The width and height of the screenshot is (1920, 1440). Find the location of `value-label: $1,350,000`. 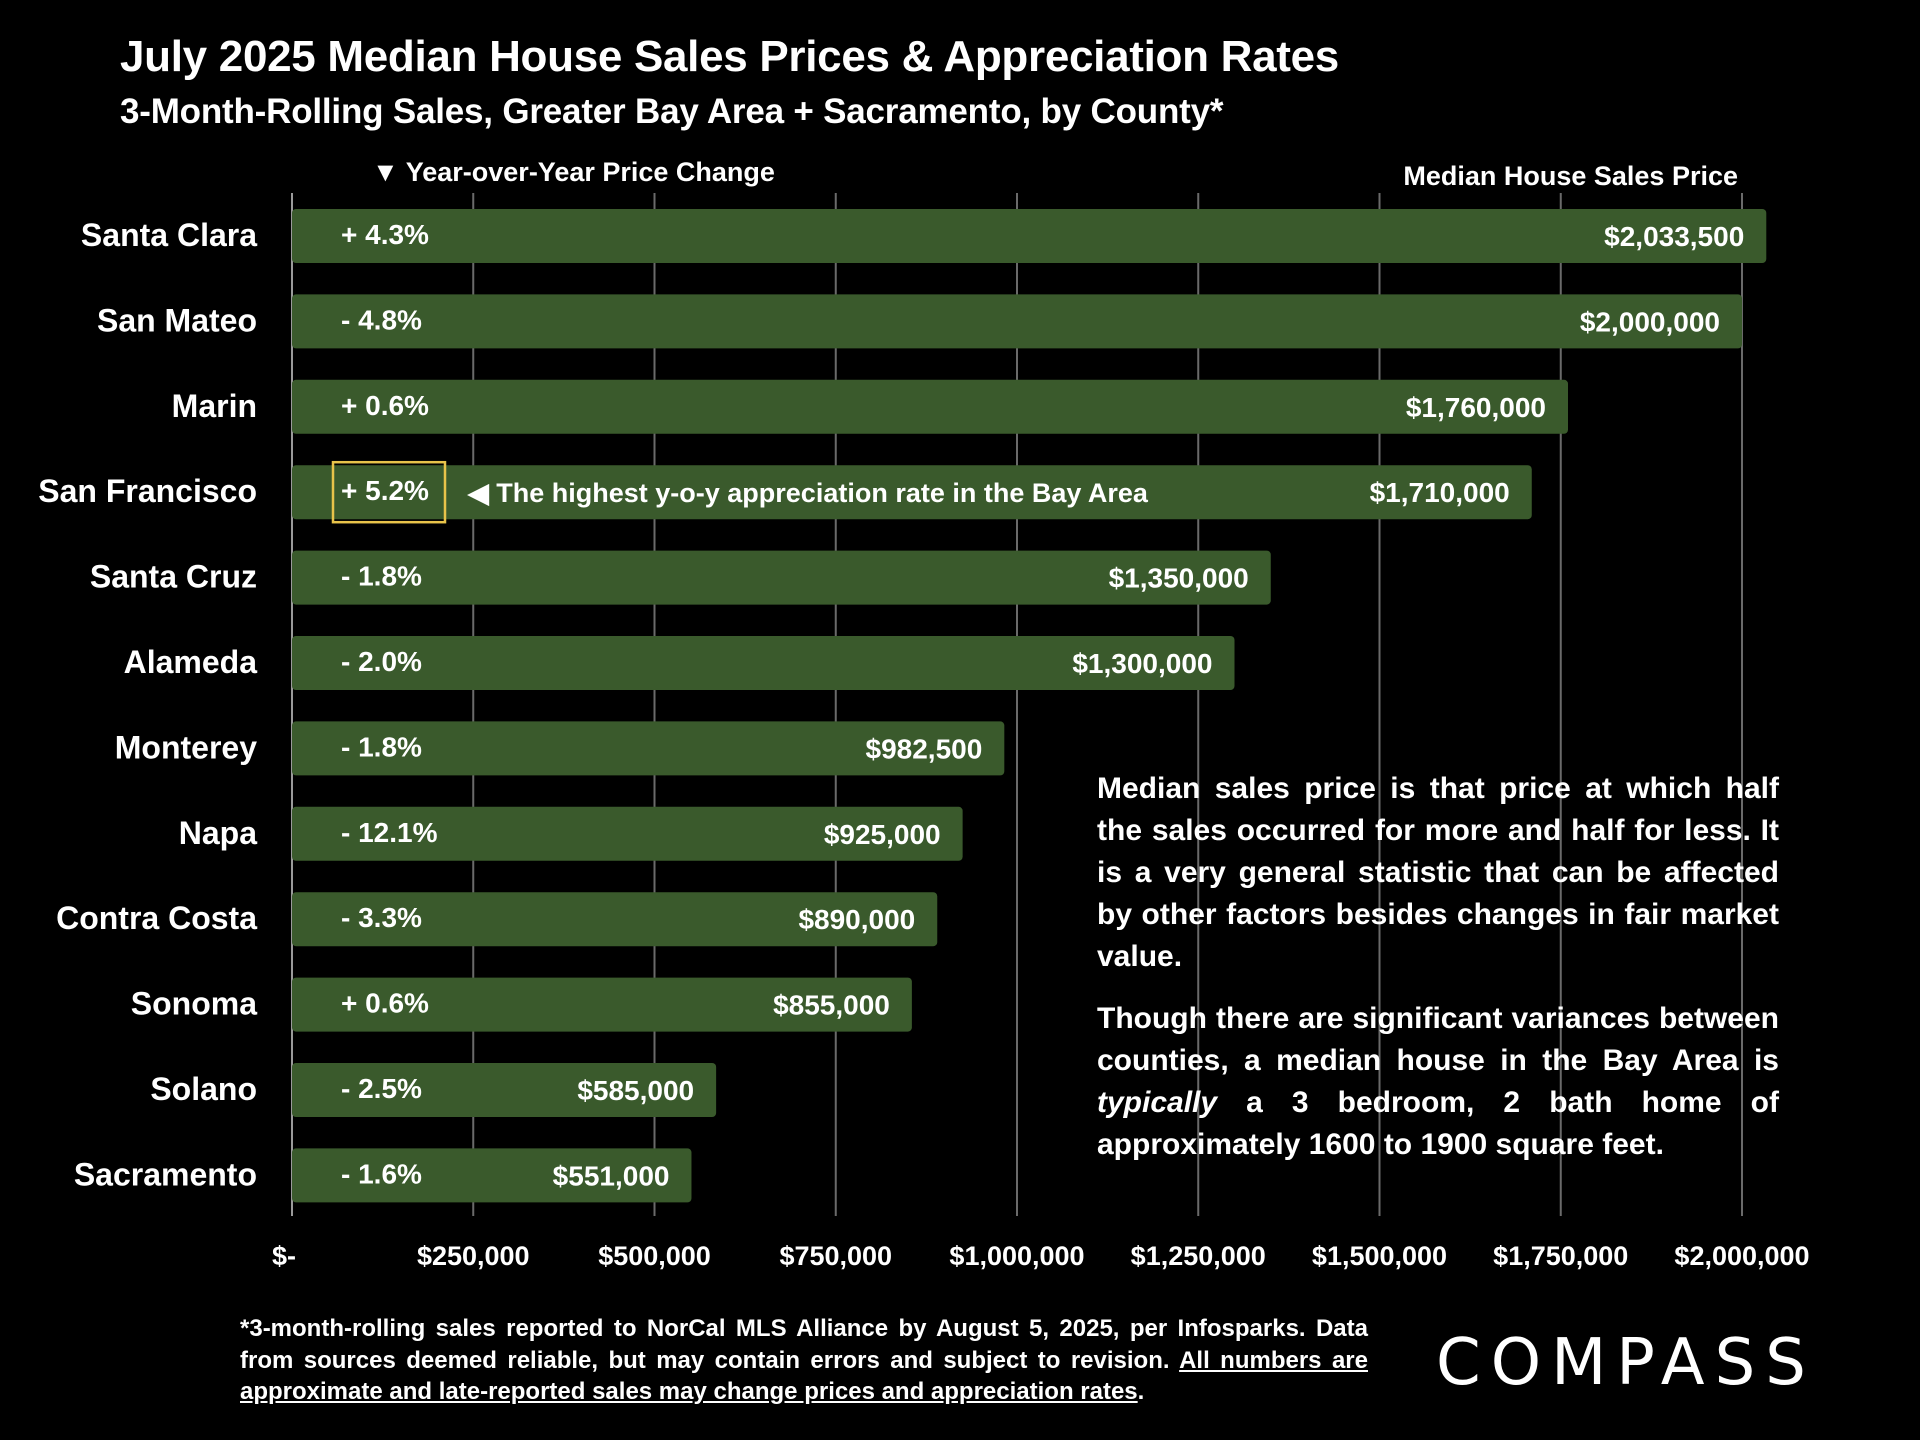

value-label: $1,350,000 is located at coordinates (1179, 578).